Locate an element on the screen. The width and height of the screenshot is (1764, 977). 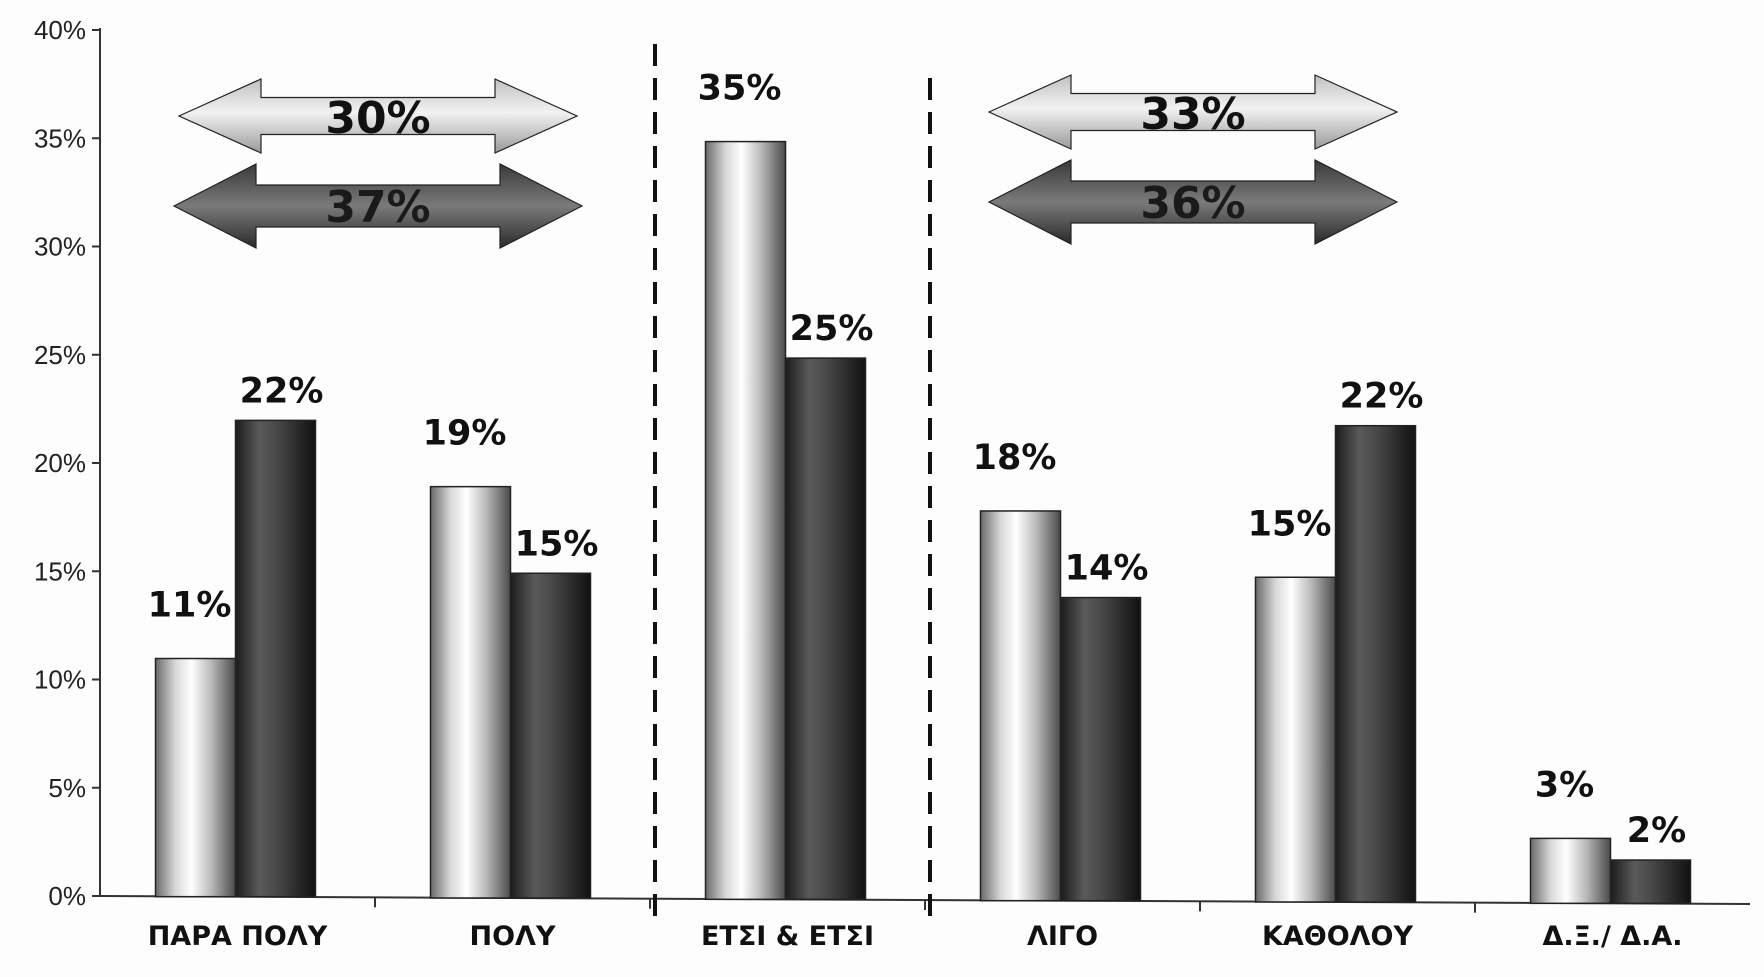
separators-layer is located at coordinates (792, 481).